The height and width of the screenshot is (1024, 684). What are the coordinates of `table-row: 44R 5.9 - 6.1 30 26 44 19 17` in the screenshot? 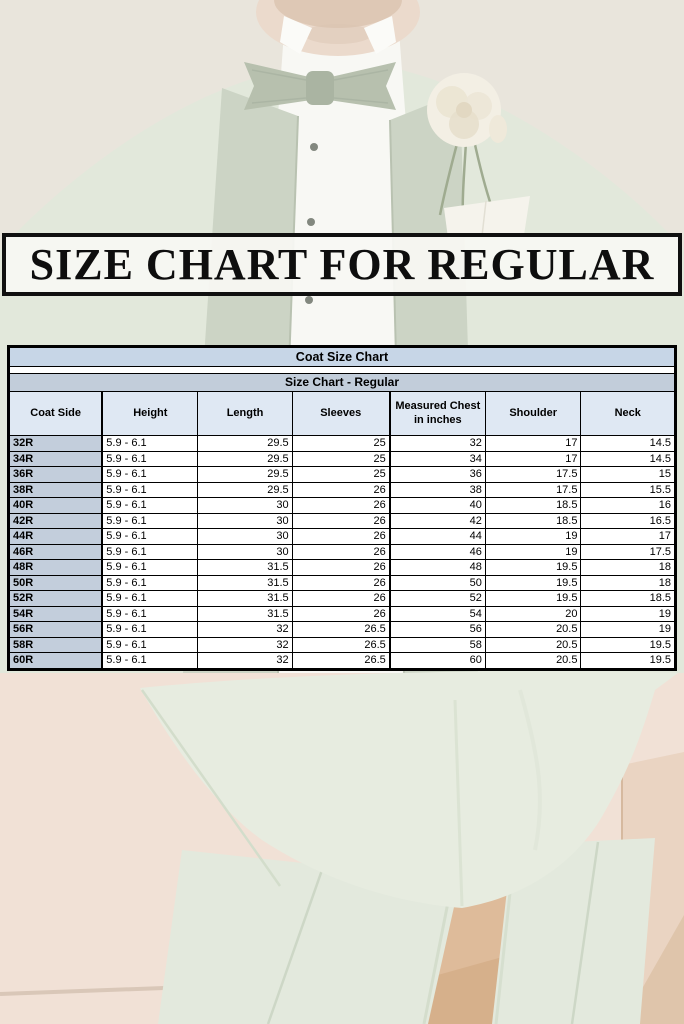 It's located at (342, 536).